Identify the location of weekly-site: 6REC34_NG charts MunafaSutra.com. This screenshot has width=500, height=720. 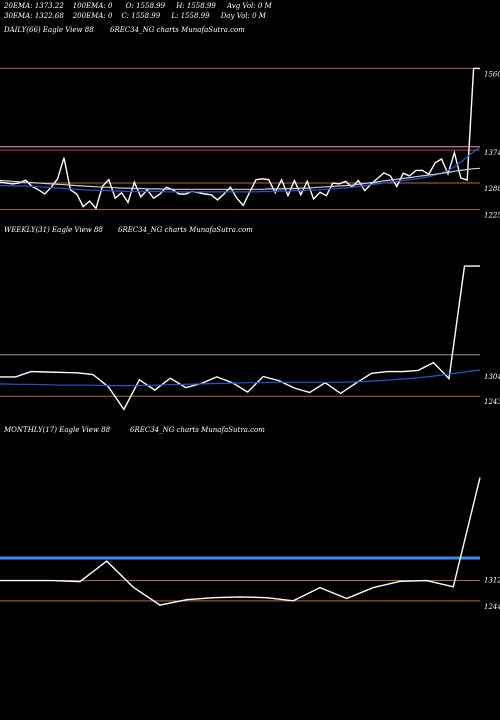
(185, 230).